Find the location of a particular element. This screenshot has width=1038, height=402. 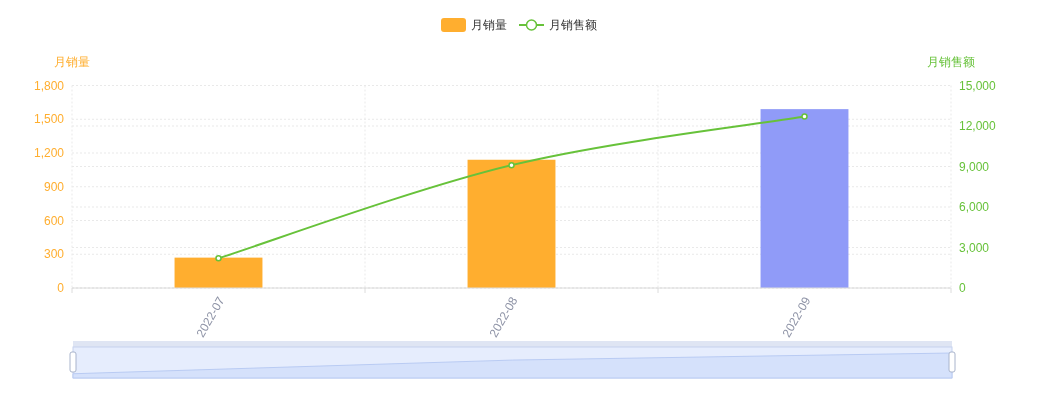

y-tick-label: 300 is located at coordinates (54, 254).